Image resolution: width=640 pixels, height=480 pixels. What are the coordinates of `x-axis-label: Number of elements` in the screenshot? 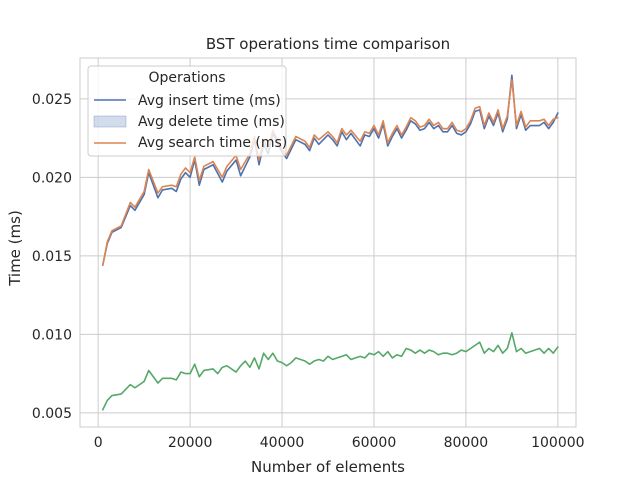 It's located at (328, 467).